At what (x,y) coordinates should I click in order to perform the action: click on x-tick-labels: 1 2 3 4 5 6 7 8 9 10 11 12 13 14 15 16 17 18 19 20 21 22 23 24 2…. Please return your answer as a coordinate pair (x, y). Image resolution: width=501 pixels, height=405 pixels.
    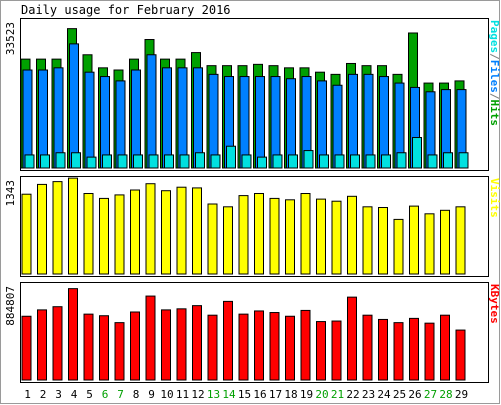
    Looking at the image, I should click on (246, 394).